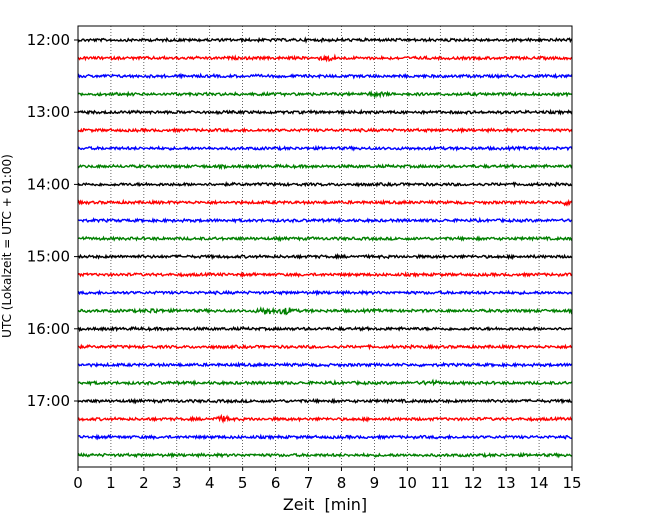 This screenshot has width=650, height=520. I want to click on y-tick-label: 12:00, so click(48, 40).